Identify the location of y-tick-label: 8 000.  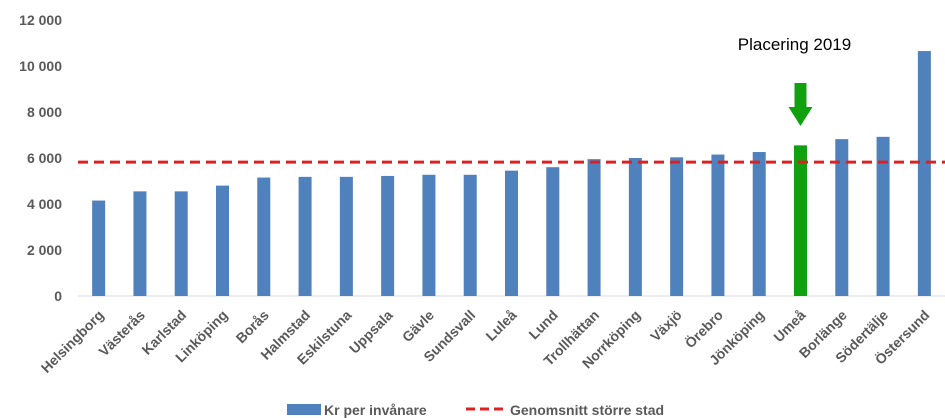
(44, 112).